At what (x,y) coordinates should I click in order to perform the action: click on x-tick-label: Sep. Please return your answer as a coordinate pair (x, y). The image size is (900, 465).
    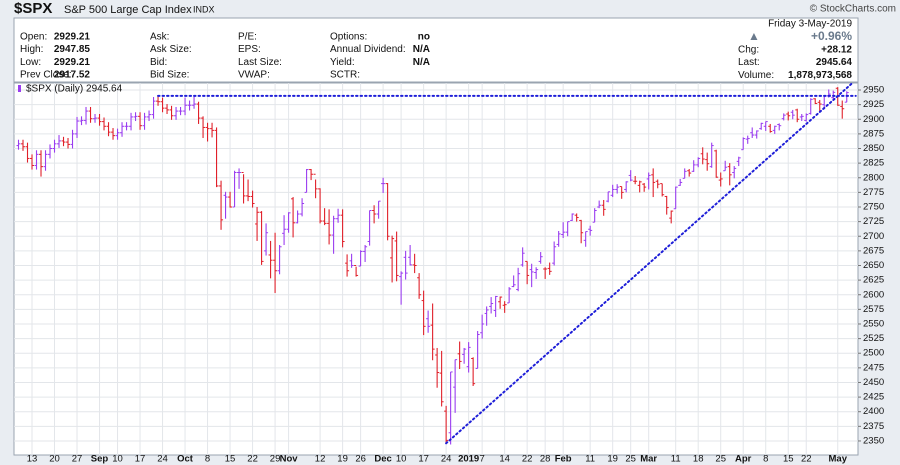
    Looking at the image, I should click on (100, 459).